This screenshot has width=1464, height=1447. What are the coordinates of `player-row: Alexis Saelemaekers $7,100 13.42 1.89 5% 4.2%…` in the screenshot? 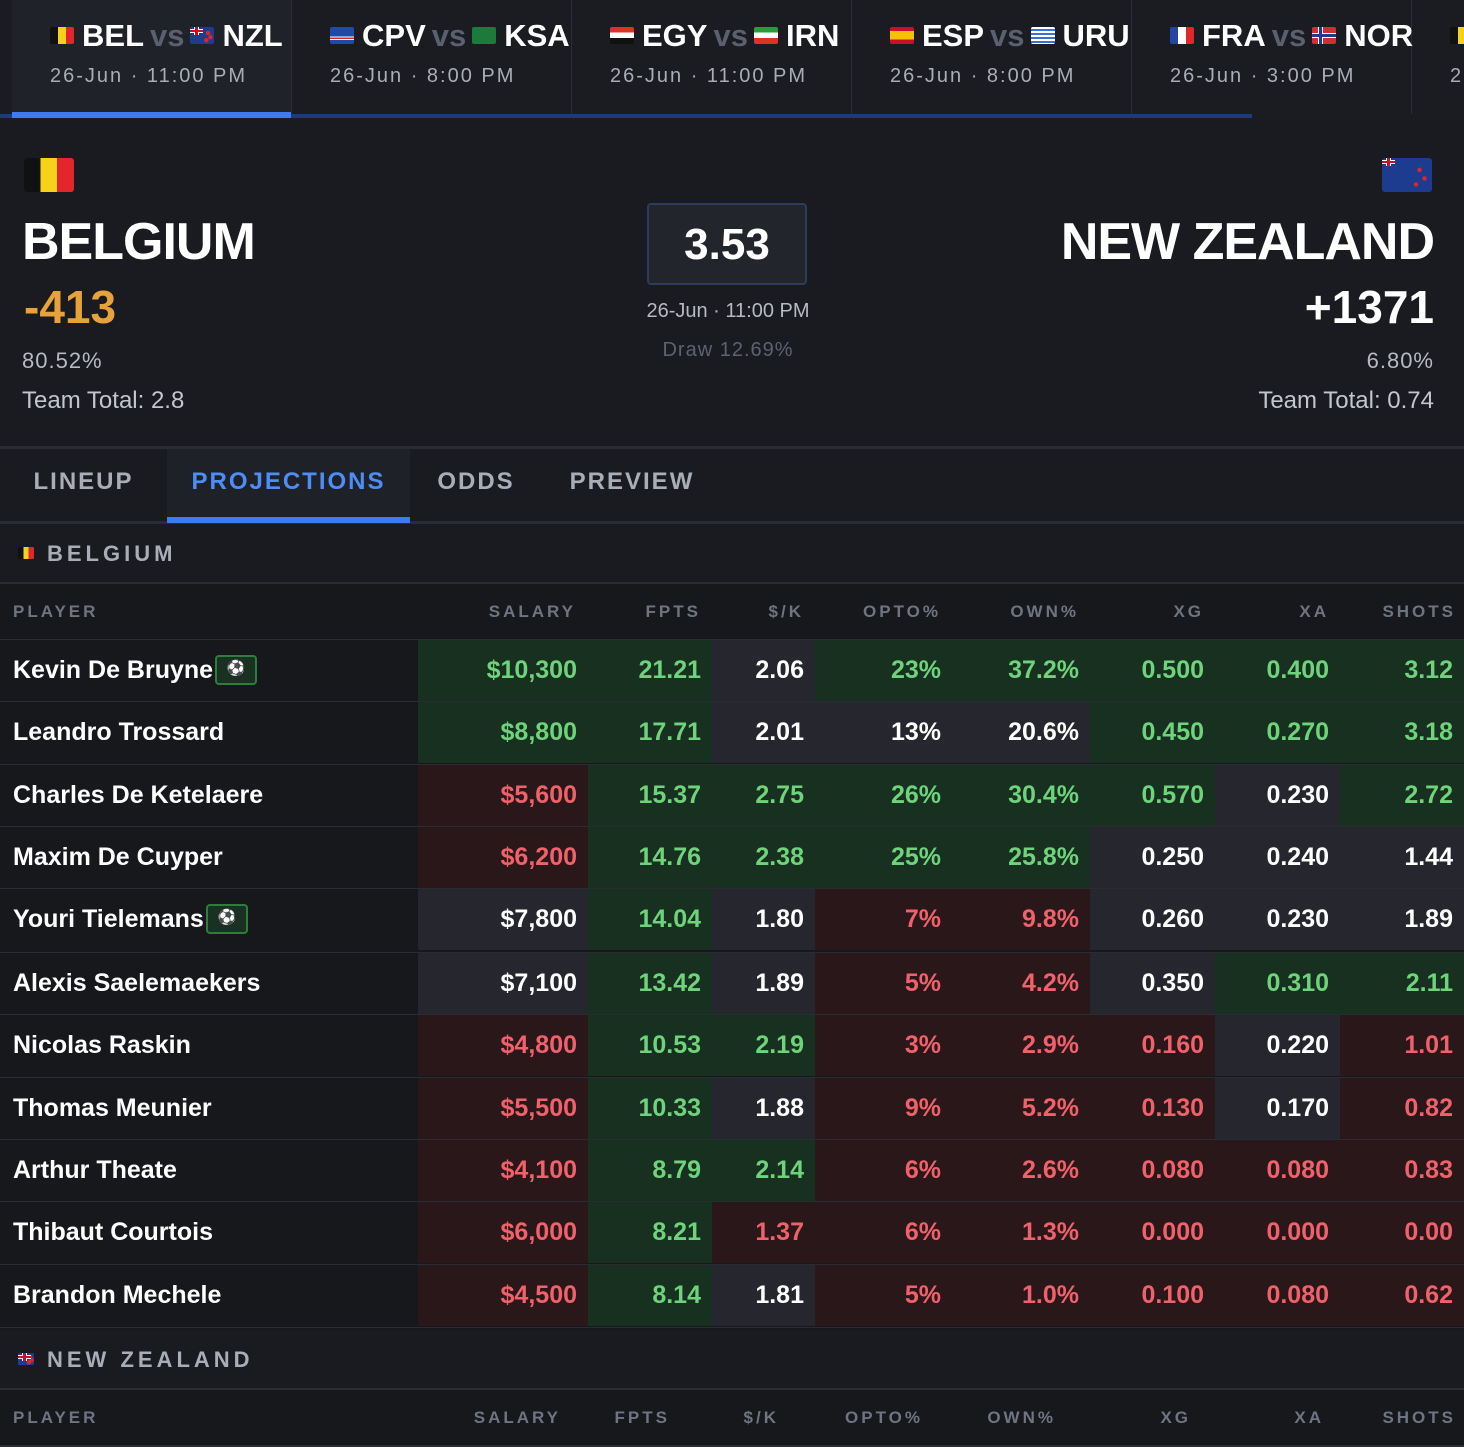 It's located at (732, 984).